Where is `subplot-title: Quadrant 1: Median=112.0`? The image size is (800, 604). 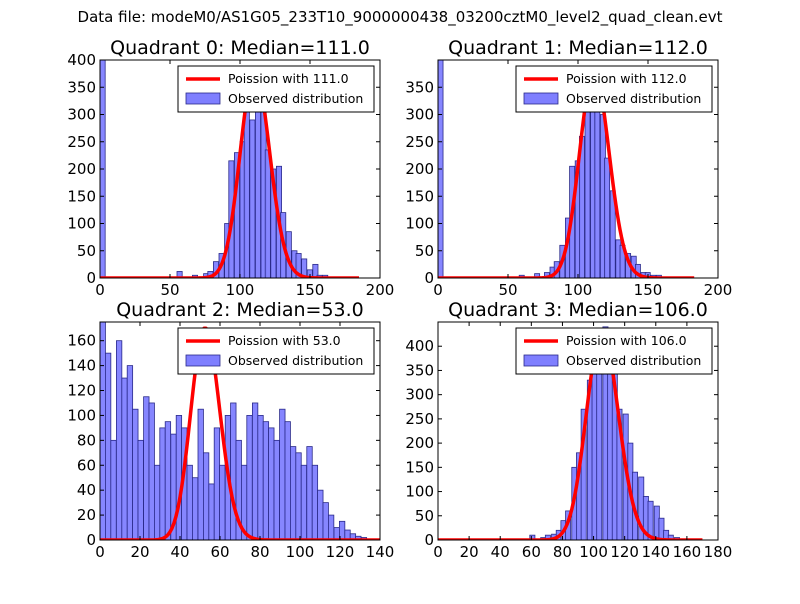
subplot-title: Quadrant 1: Median=112.0 is located at coordinates (578, 48).